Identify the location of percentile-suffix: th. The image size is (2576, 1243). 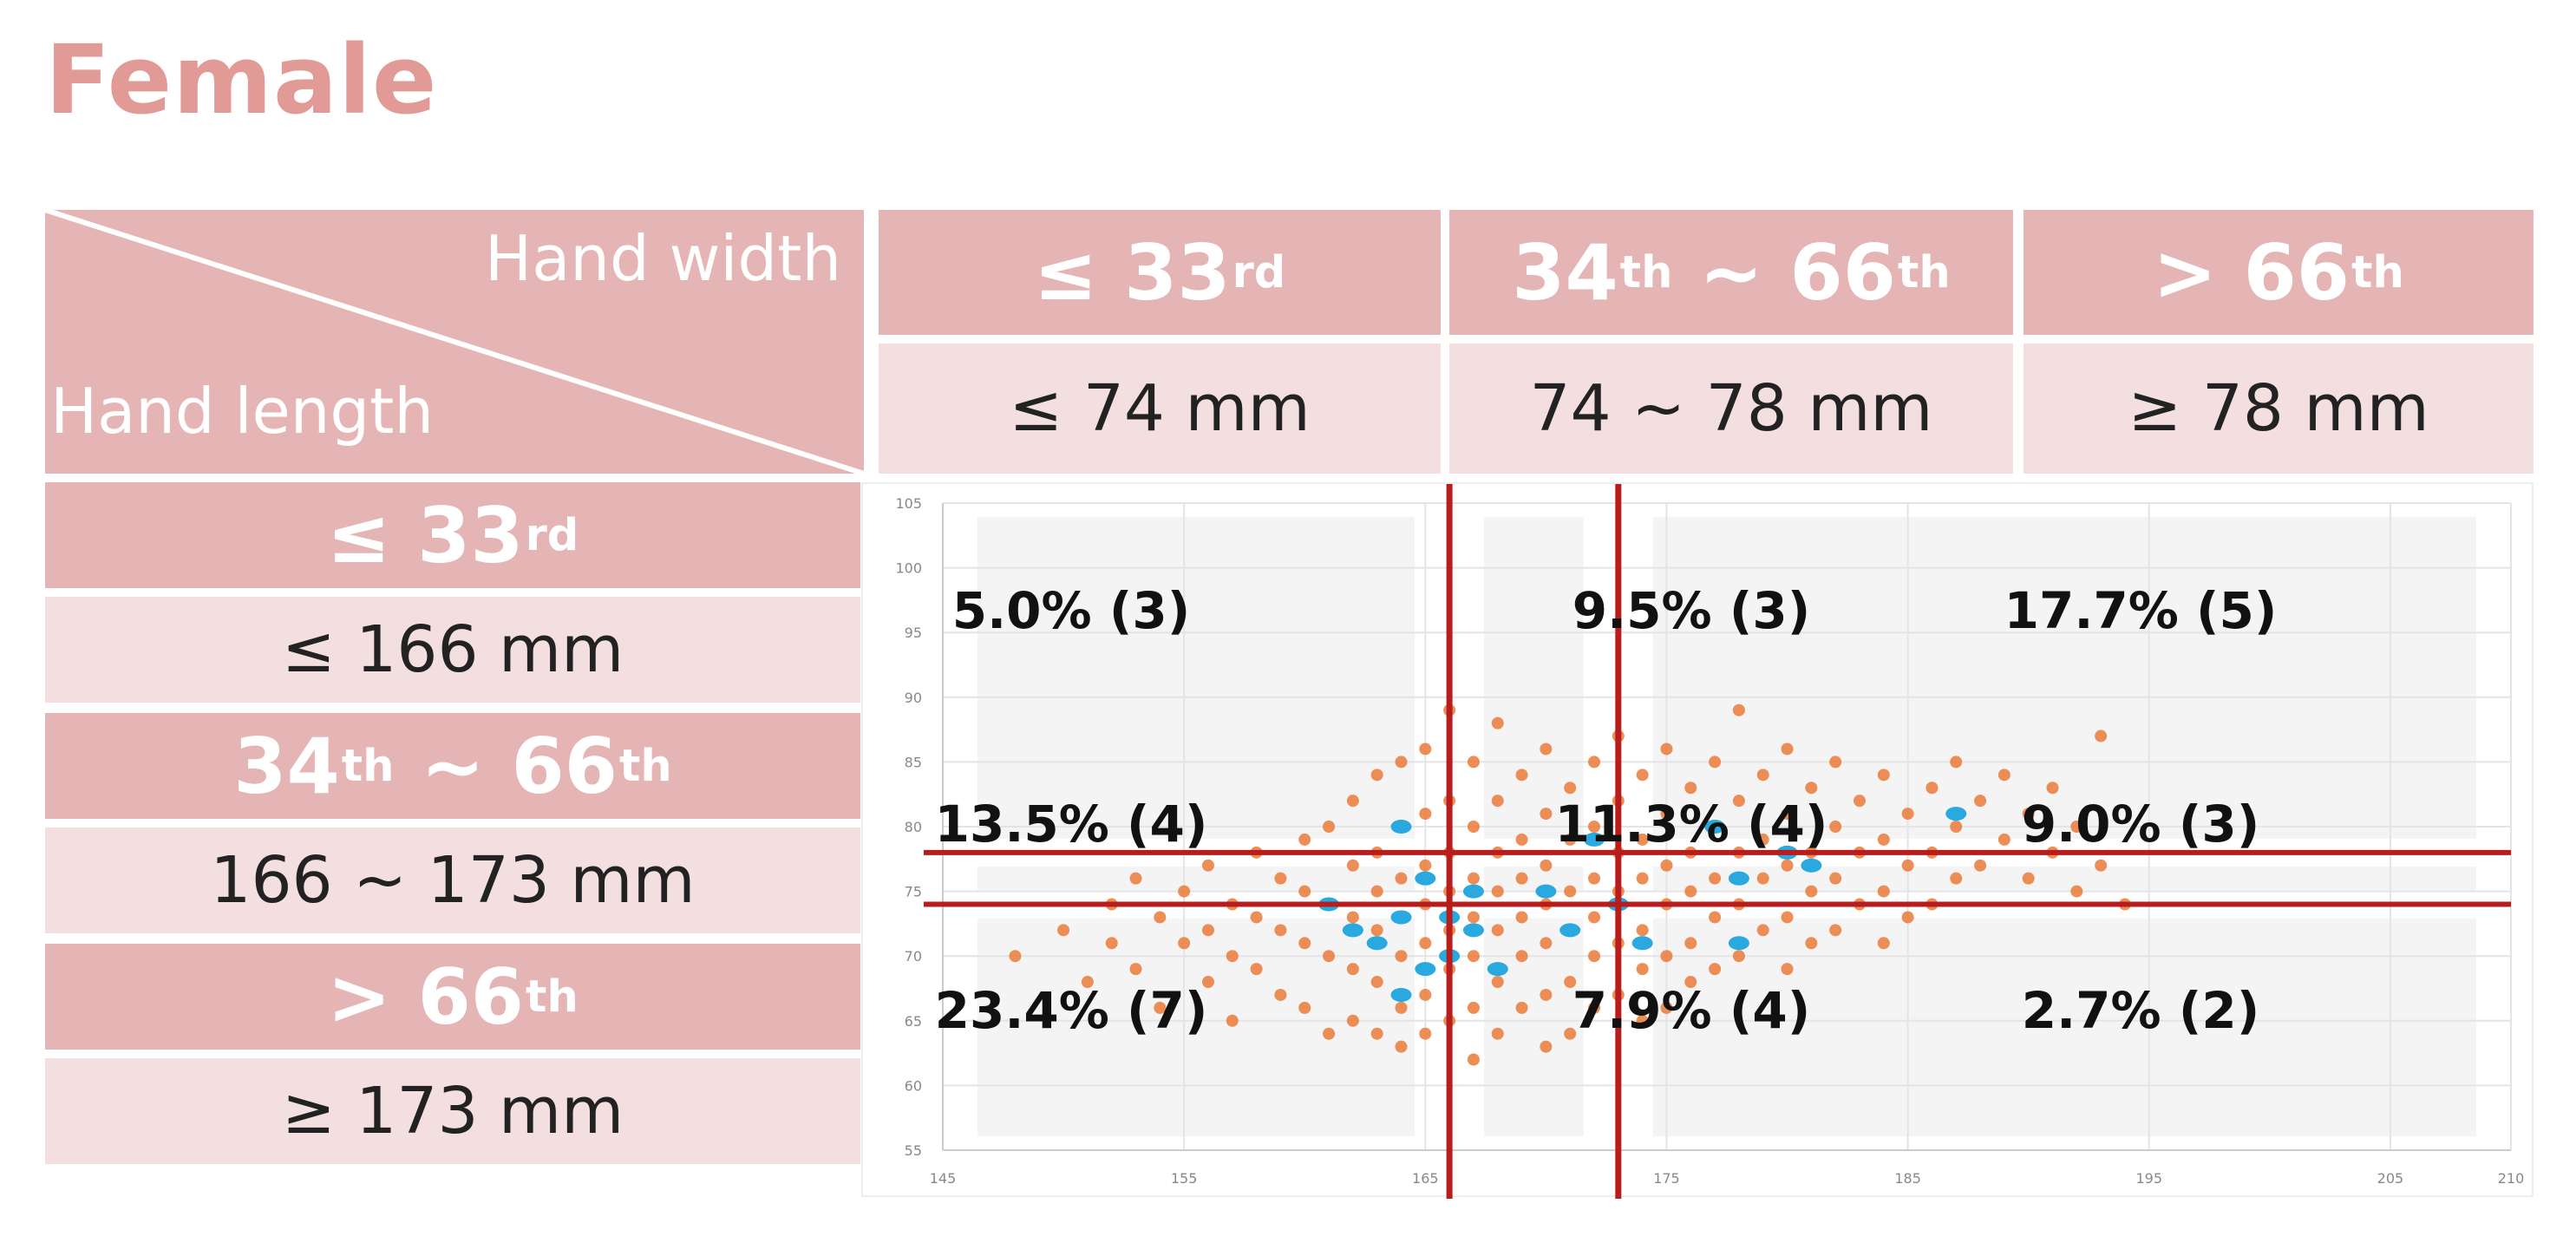
(552, 997).